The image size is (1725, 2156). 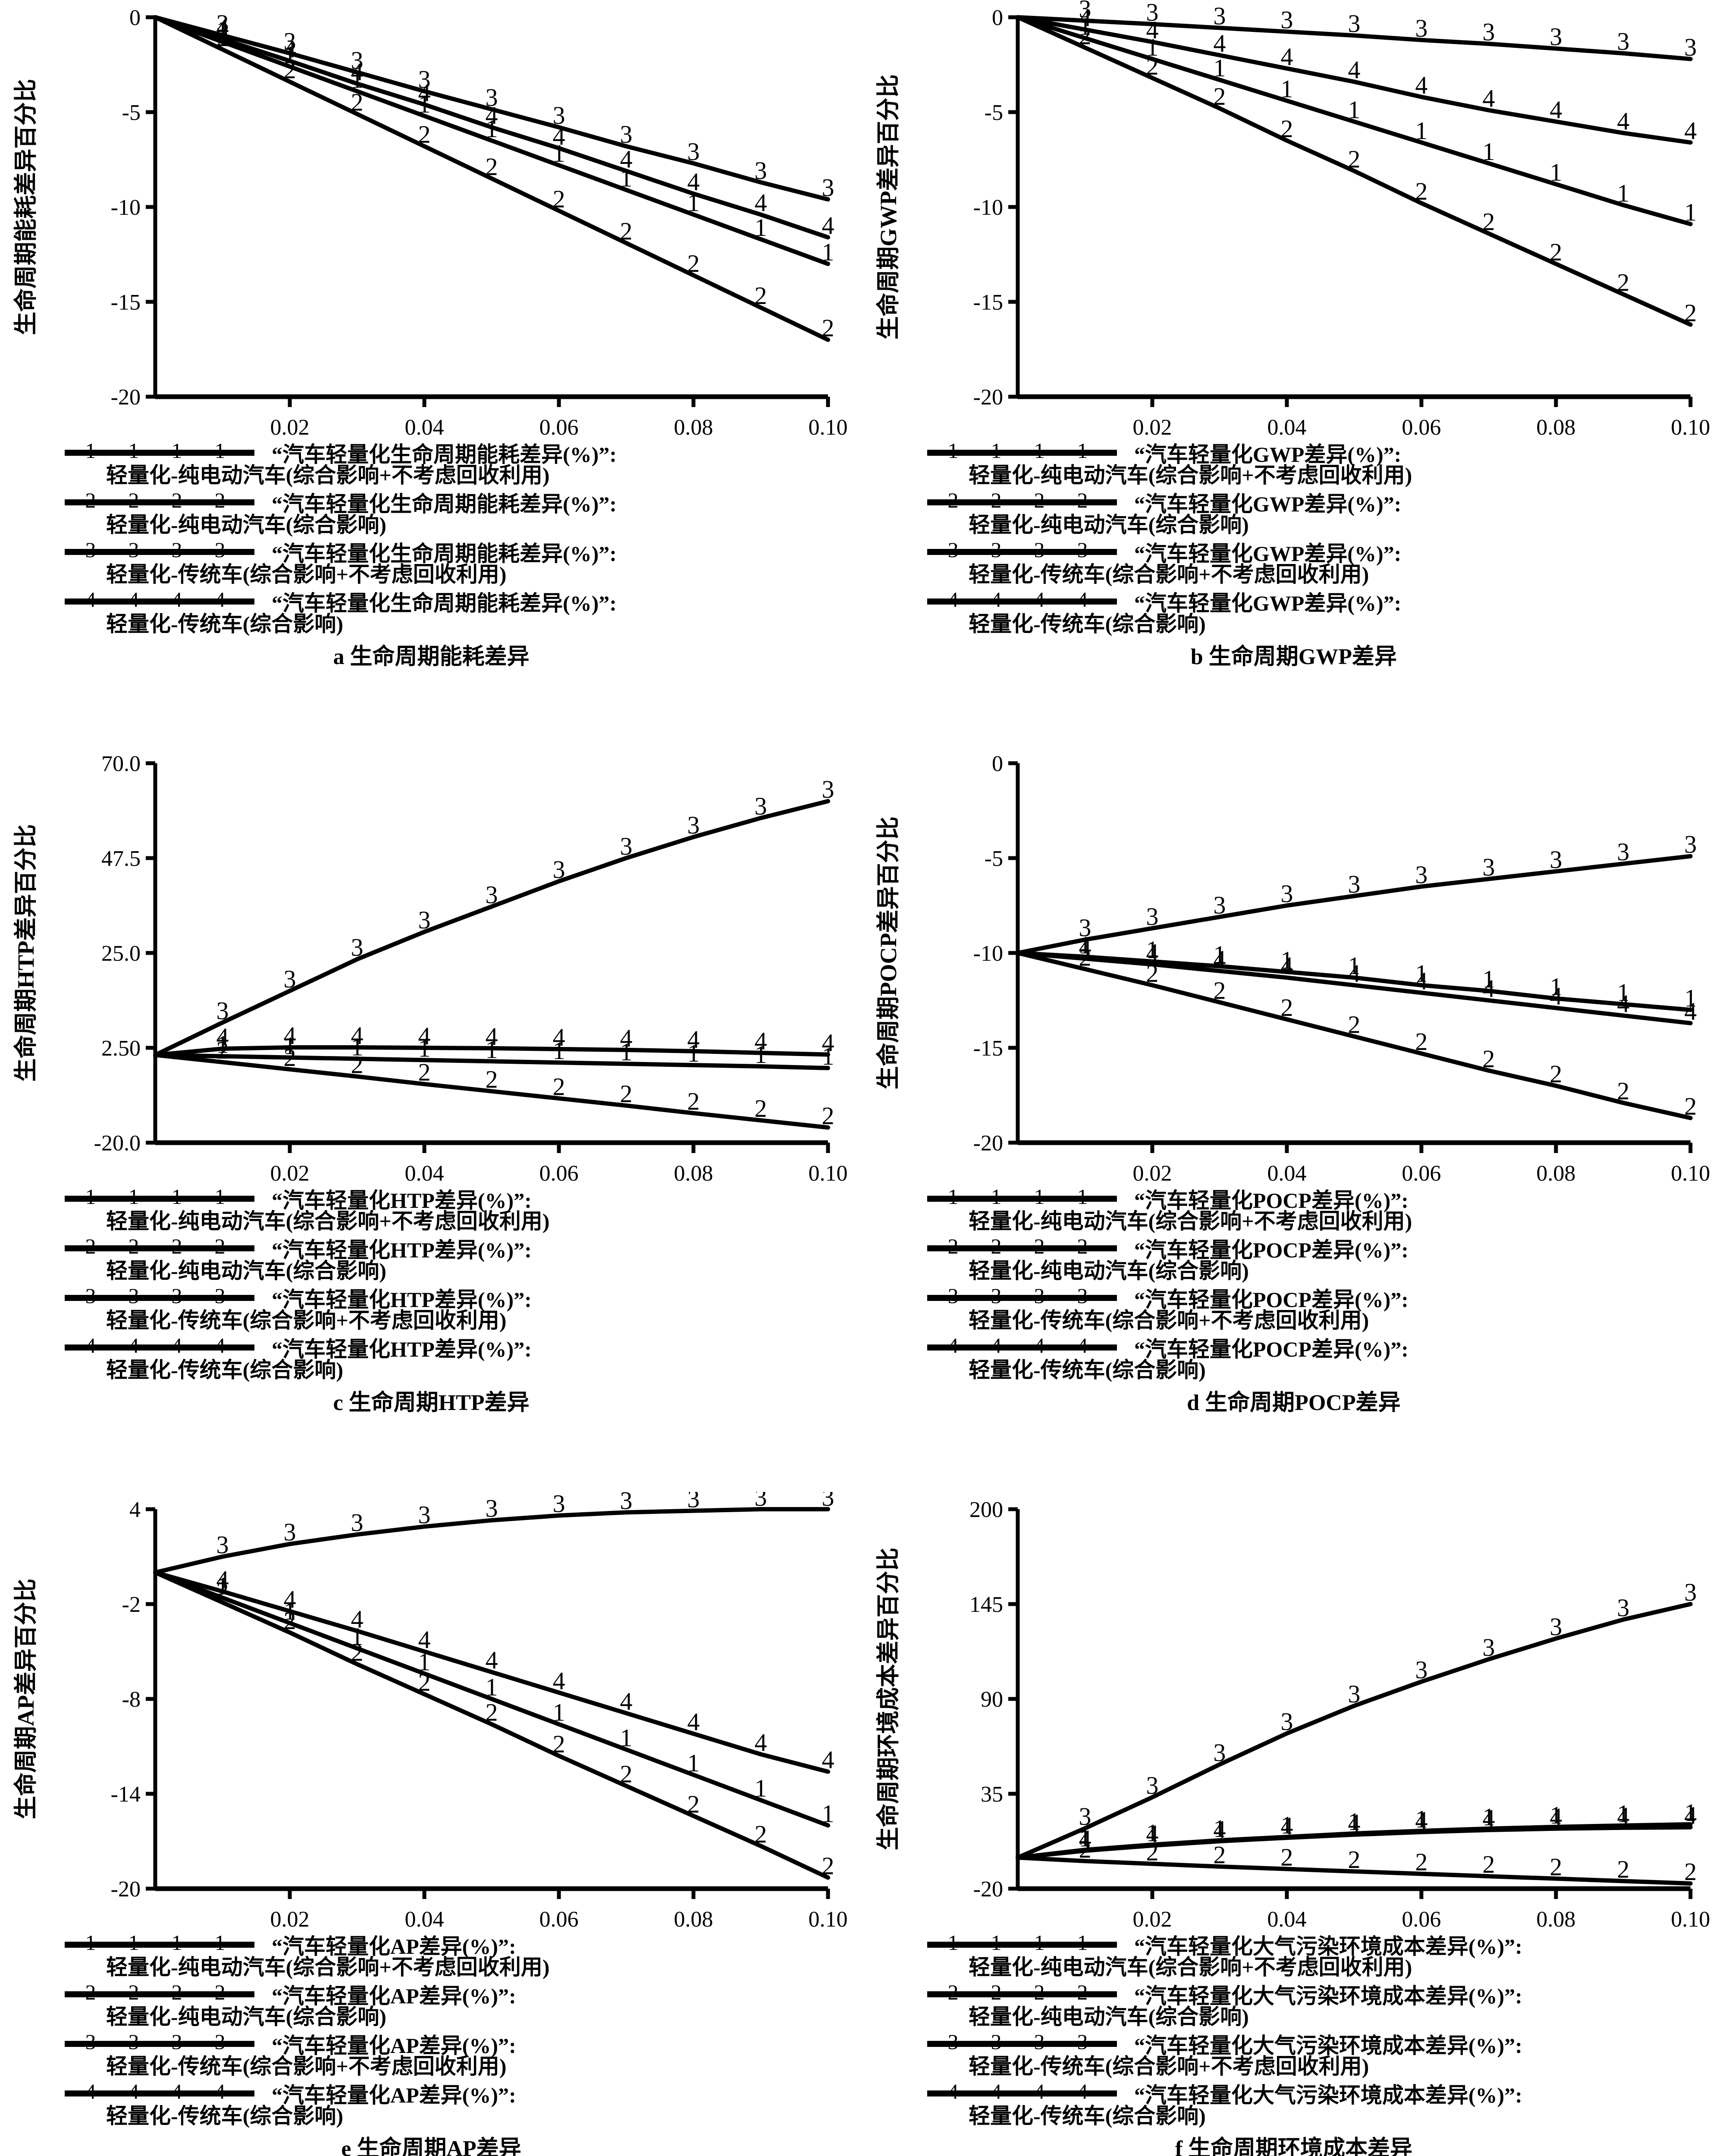 I want to click on legend-measure-2: “汽车轻量化POCP差异(%)”:, so click(x=1272, y=1250).